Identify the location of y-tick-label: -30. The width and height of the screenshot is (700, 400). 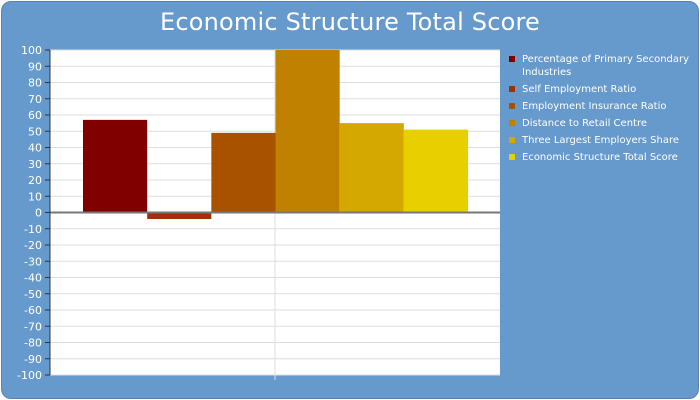
(33, 261).